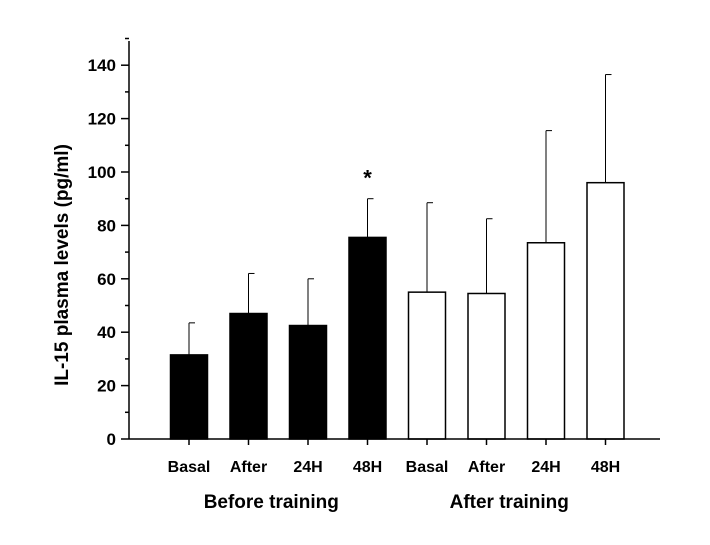 This screenshot has width=710, height=545. What do you see at coordinates (106, 386) in the screenshot?
I see `y-tick-label: 20` at bounding box center [106, 386].